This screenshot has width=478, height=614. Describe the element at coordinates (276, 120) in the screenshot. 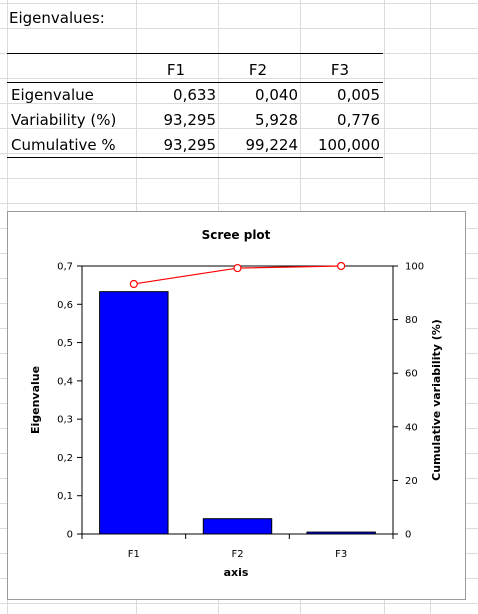

I see `cell-variability-f2: 5,928` at that location.